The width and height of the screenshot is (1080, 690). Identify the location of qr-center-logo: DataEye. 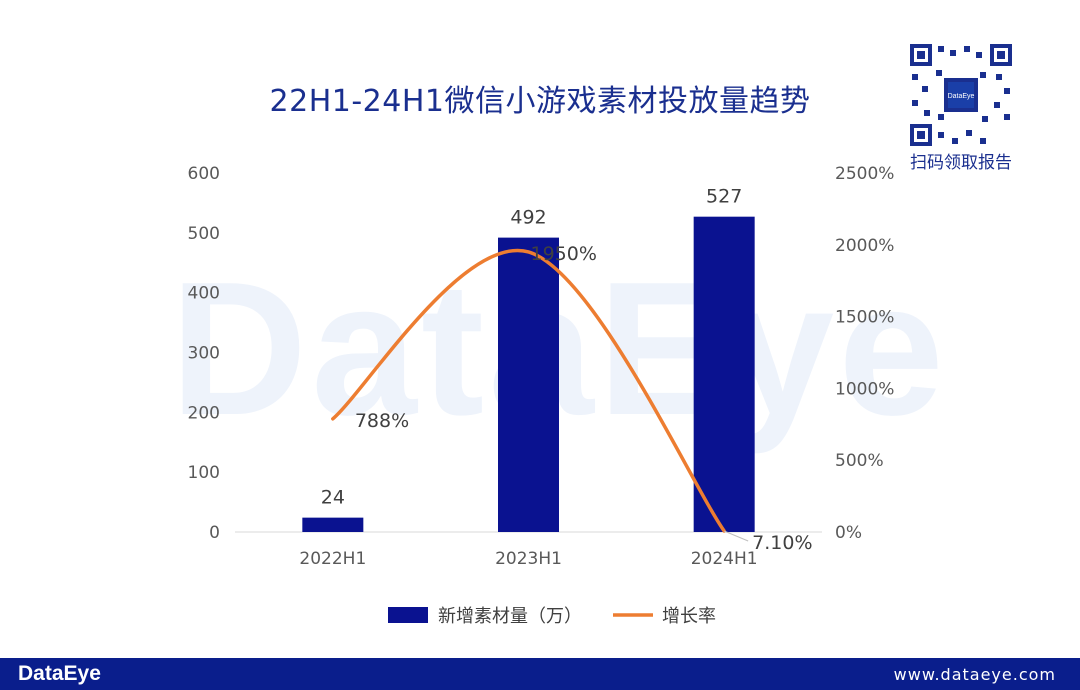
(961, 96).